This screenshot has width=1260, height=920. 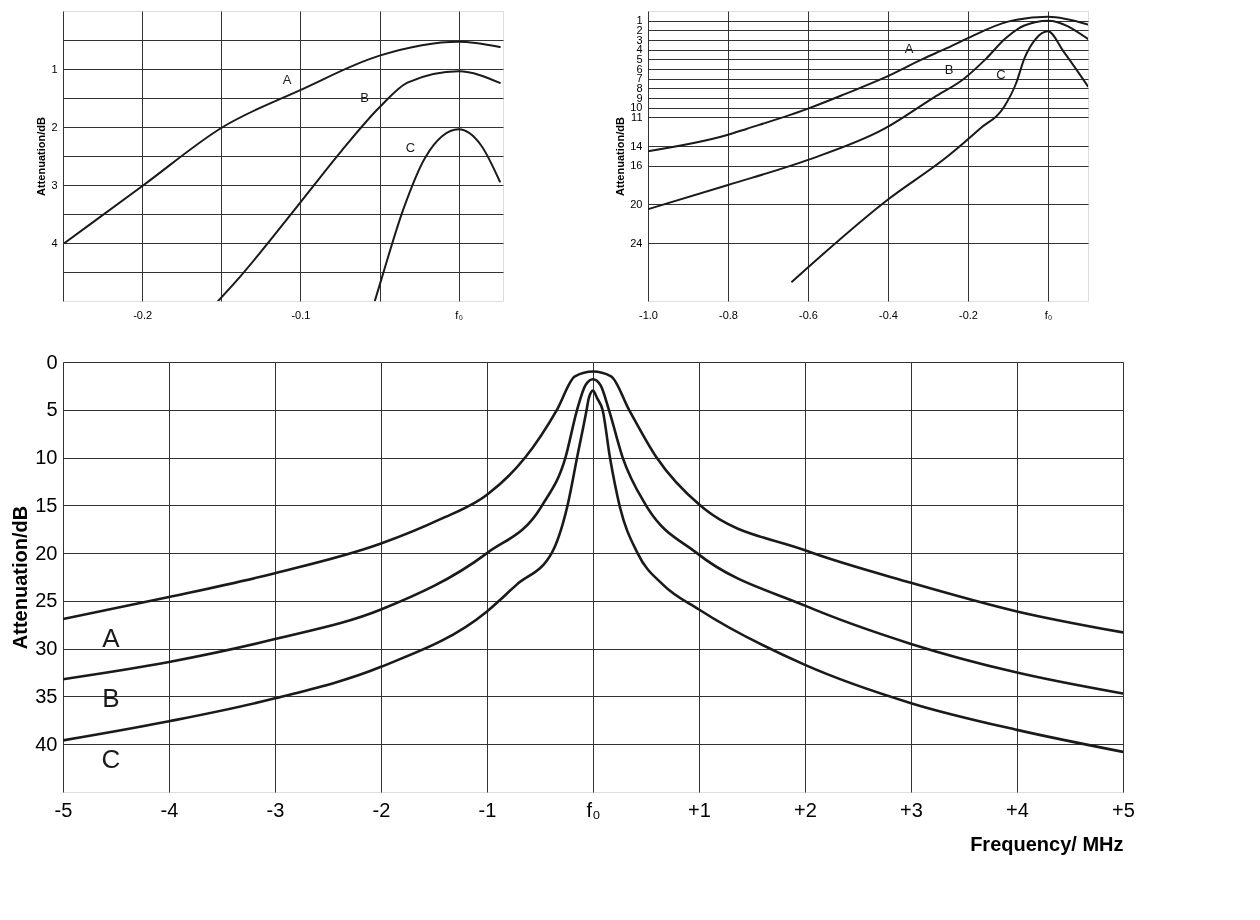 I want to click on x-tick-label: -3, so click(x=275, y=809).